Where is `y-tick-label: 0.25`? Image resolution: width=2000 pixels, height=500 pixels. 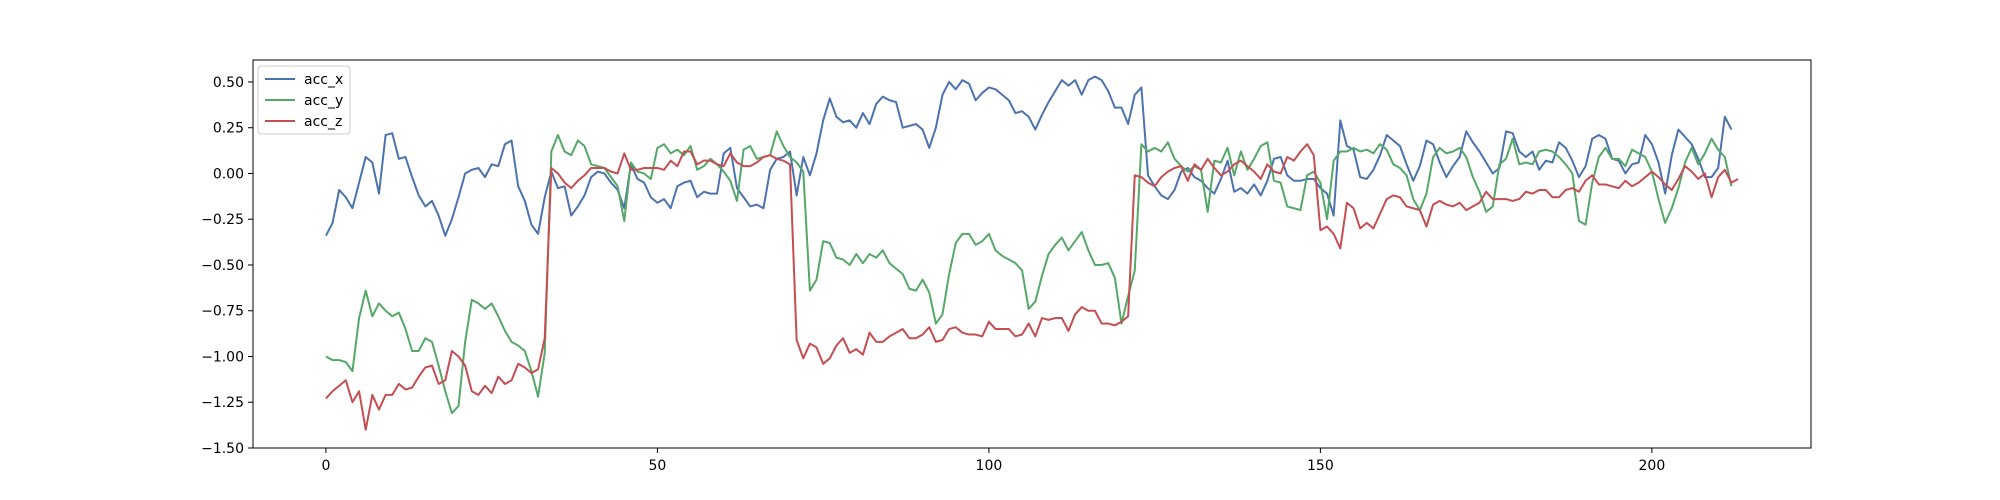
y-tick-label: 0.25 is located at coordinates (228, 129).